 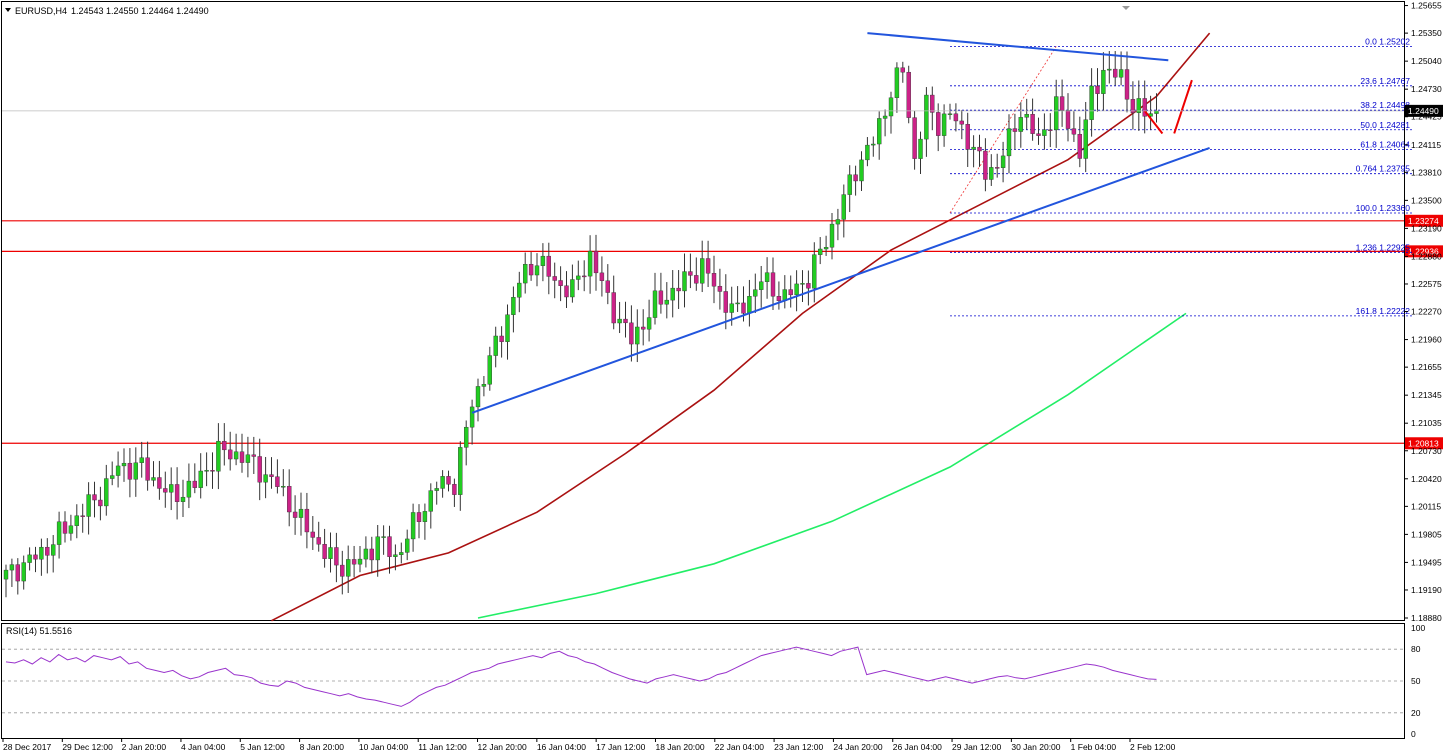 I want to click on fib-level-label: 0.0 1.25202, so click(x=1387, y=41).